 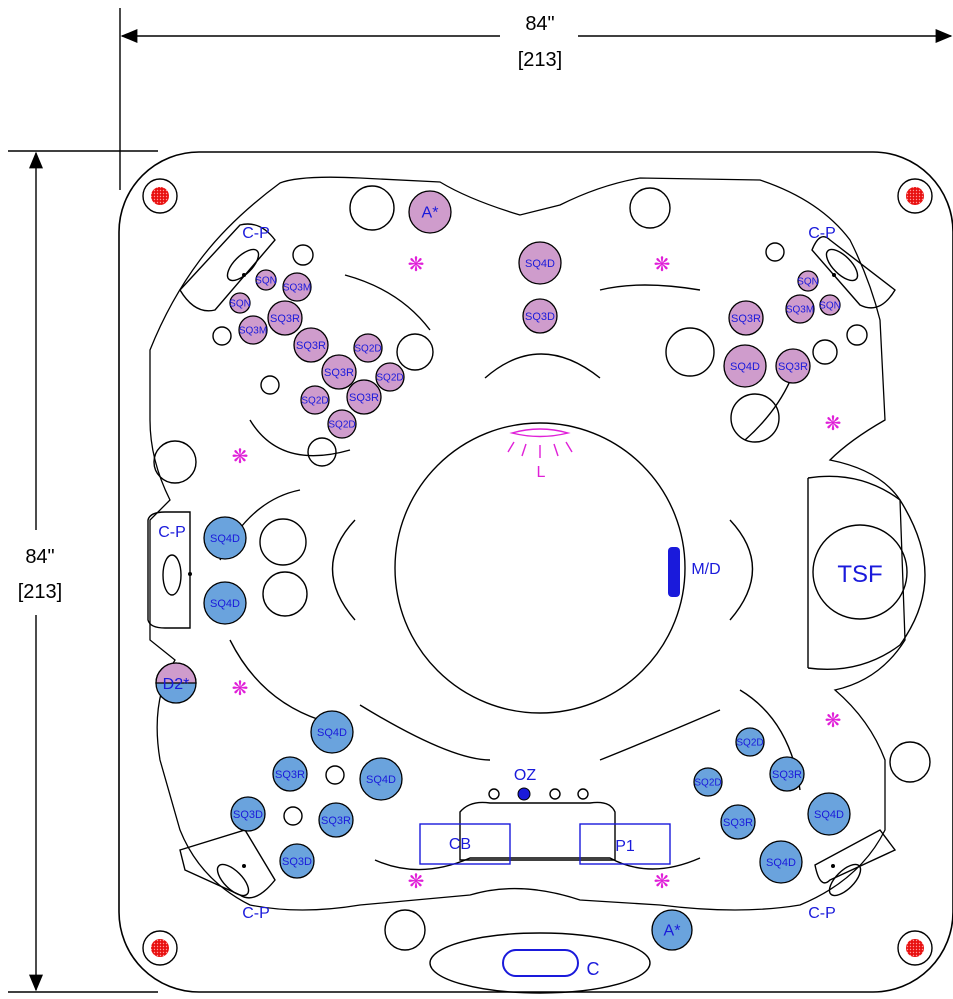 I want to click on width-label: 84", so click(x=539, y=24).